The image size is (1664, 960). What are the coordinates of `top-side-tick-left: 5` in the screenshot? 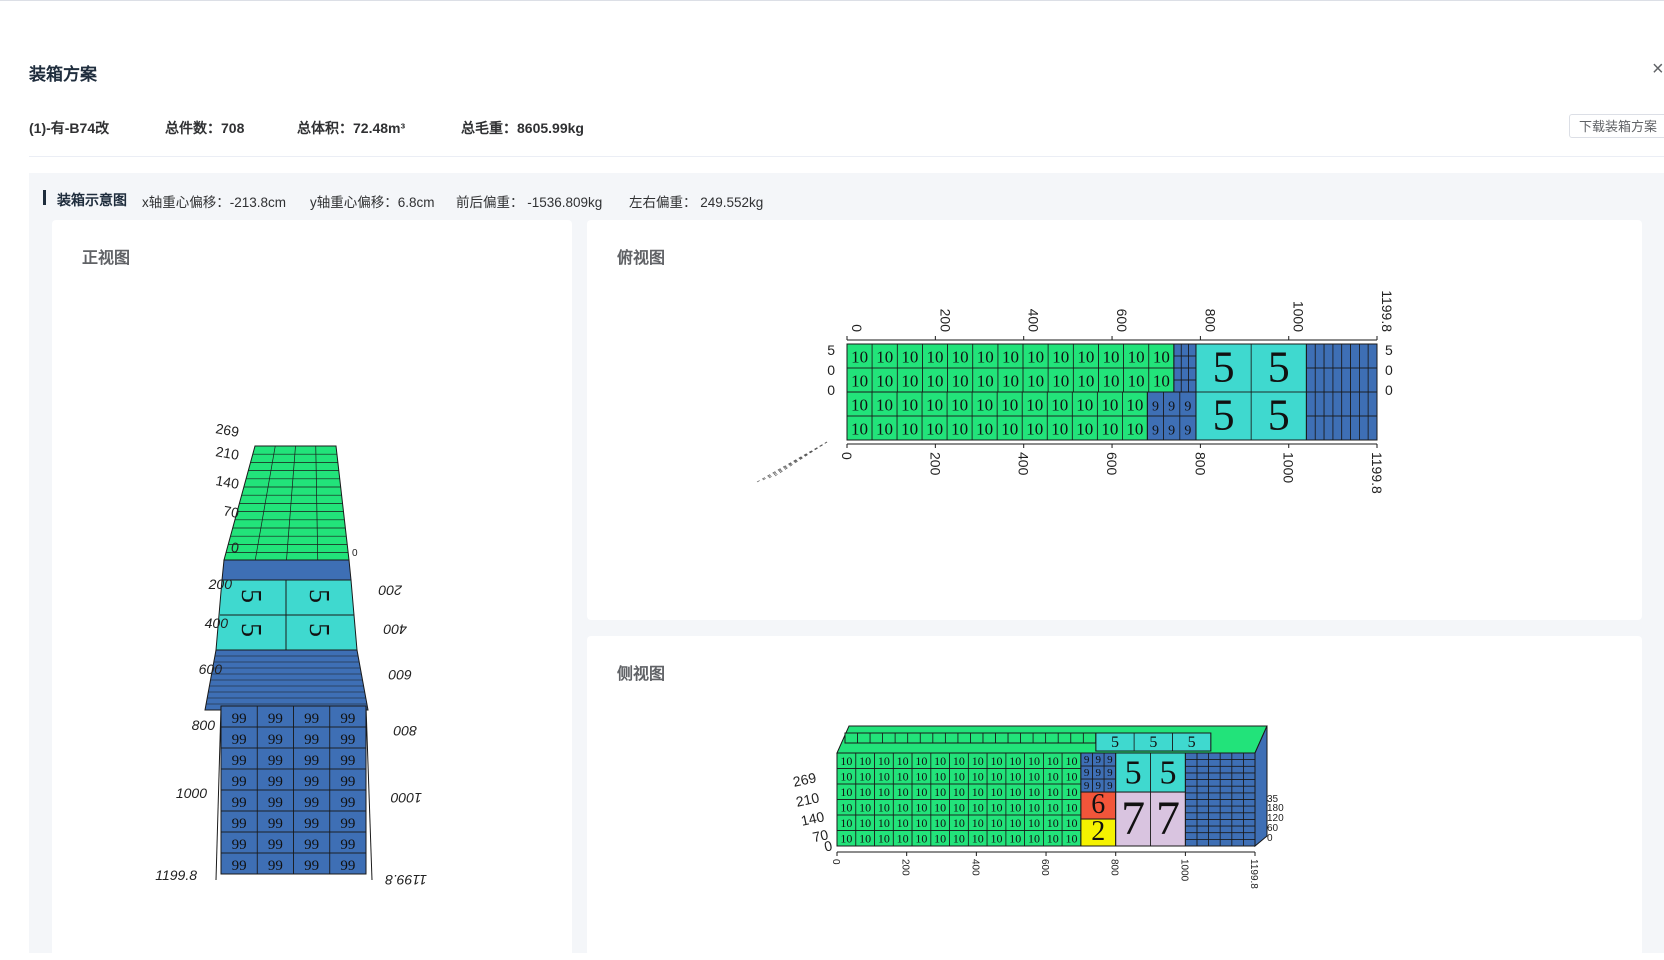 It's located at (831, 350).